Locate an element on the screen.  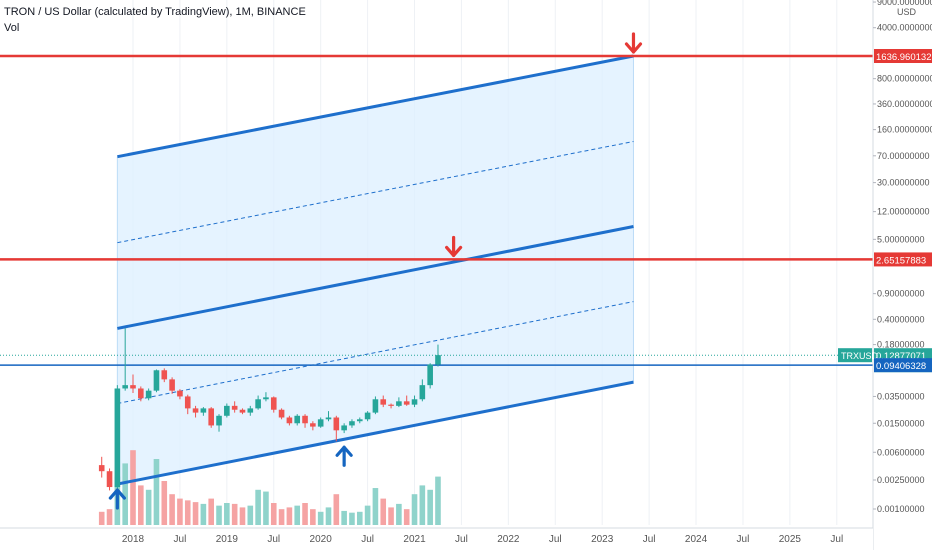
symbol-tag: TRXUSD is located at coordinates (860, 356).